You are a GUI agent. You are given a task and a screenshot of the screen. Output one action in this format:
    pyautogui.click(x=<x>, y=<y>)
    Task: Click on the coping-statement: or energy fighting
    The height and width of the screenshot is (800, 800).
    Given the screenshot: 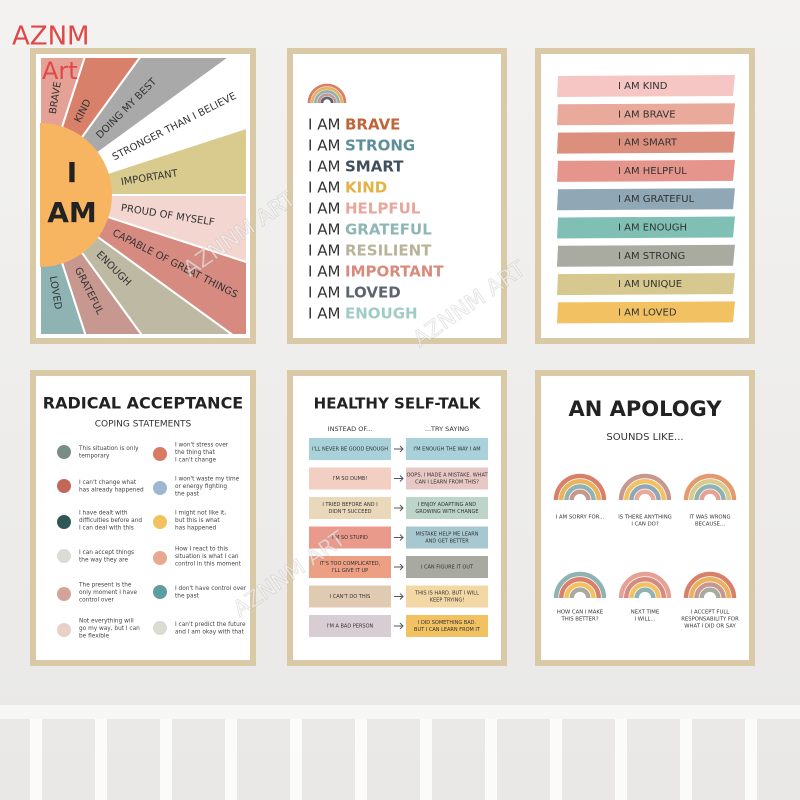 What is the action you would take?
    pyautogui.click(x=201, y=487)
    